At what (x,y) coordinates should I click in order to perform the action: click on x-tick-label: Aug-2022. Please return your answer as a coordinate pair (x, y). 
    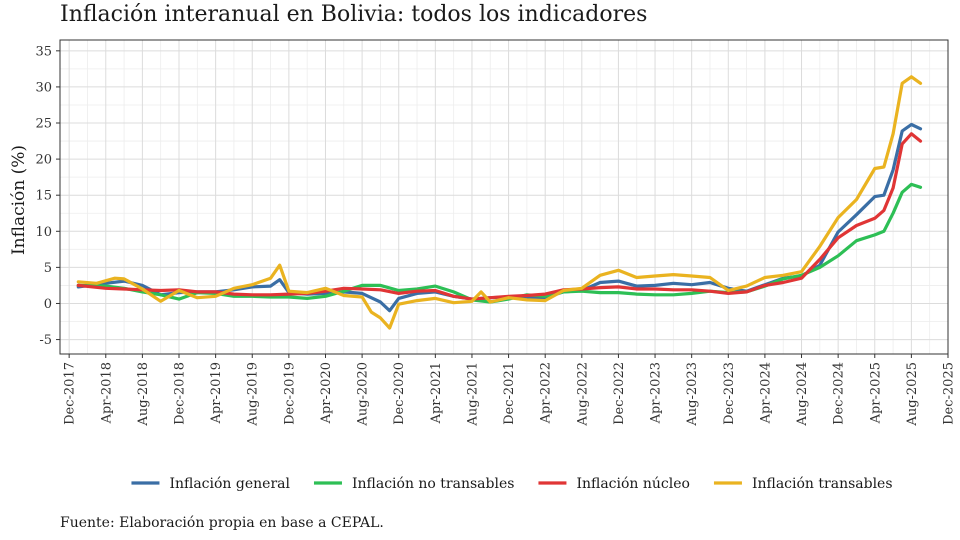
    Looking at the image, I should click on (582, 394).